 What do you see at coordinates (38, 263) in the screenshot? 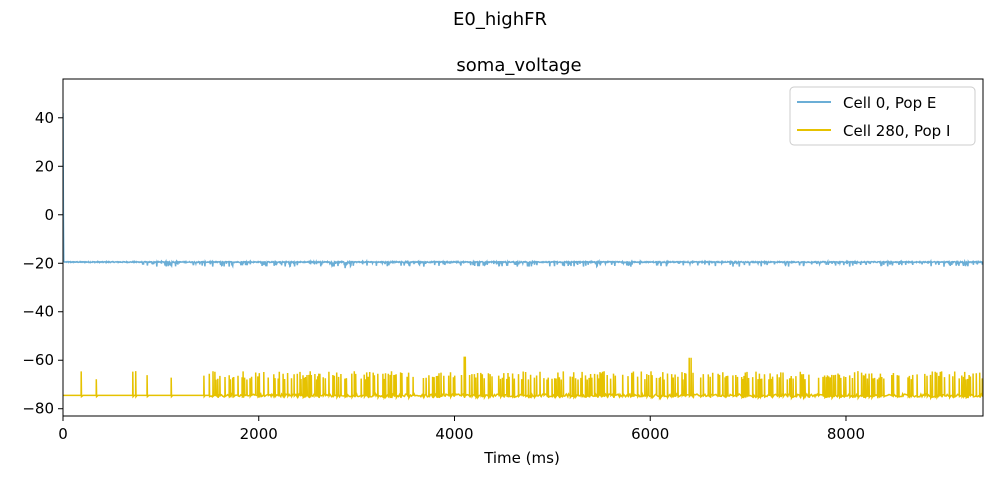
I see `y-tick-label: −20` at bounding box center [38, 263].